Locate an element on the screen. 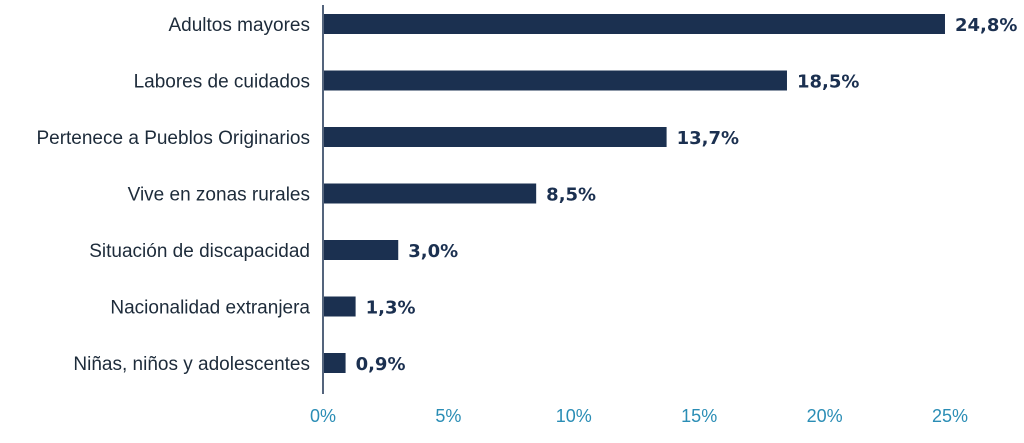 This screenshot has height=443, width=1024. category-label: Vive en zonas rurales is located at coordinates (219, 195).